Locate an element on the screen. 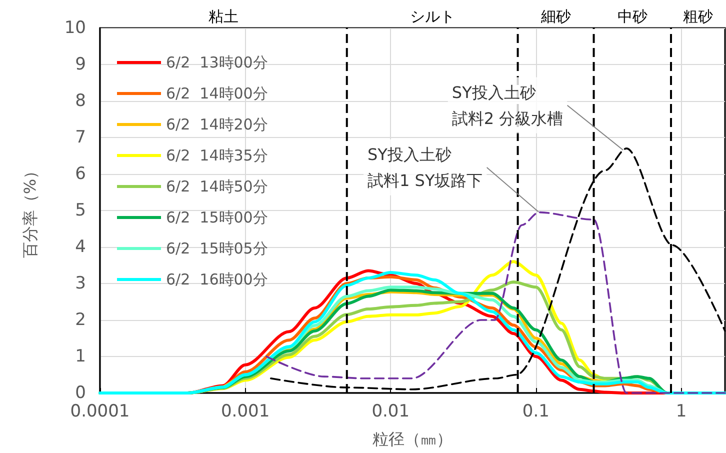 The width and height of the screenshot is (726, 453). text: 粘土 is located at coordinates (223, 17).